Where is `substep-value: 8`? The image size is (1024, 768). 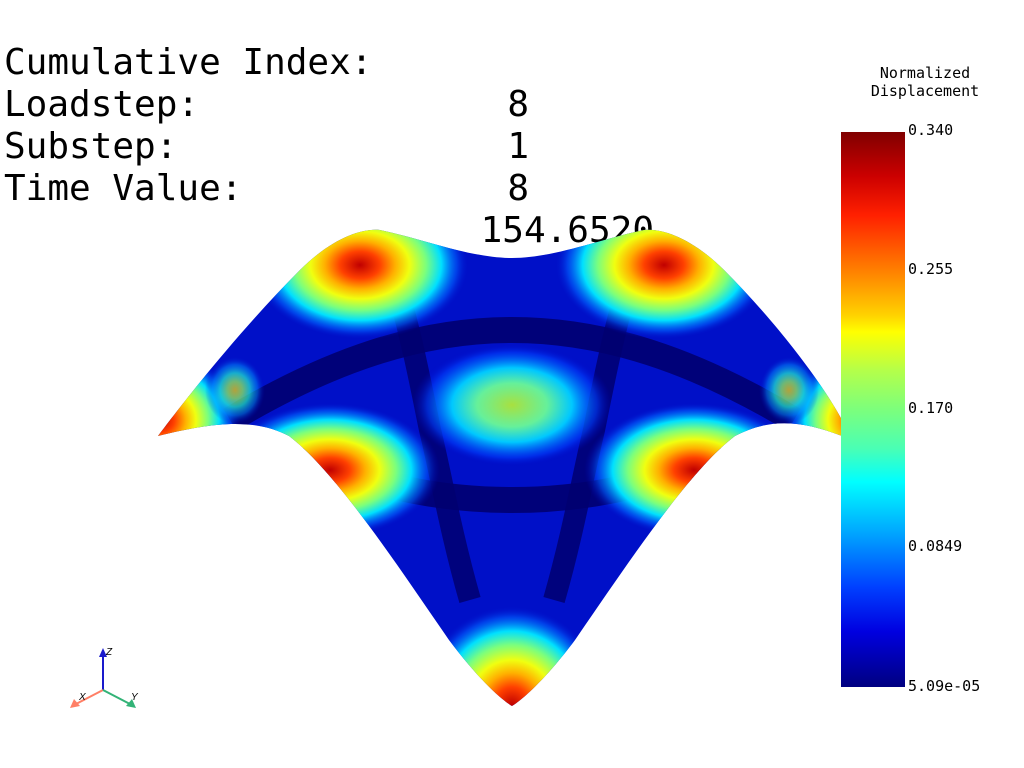 substep-value: 8 is located at coordinates (518, 188).